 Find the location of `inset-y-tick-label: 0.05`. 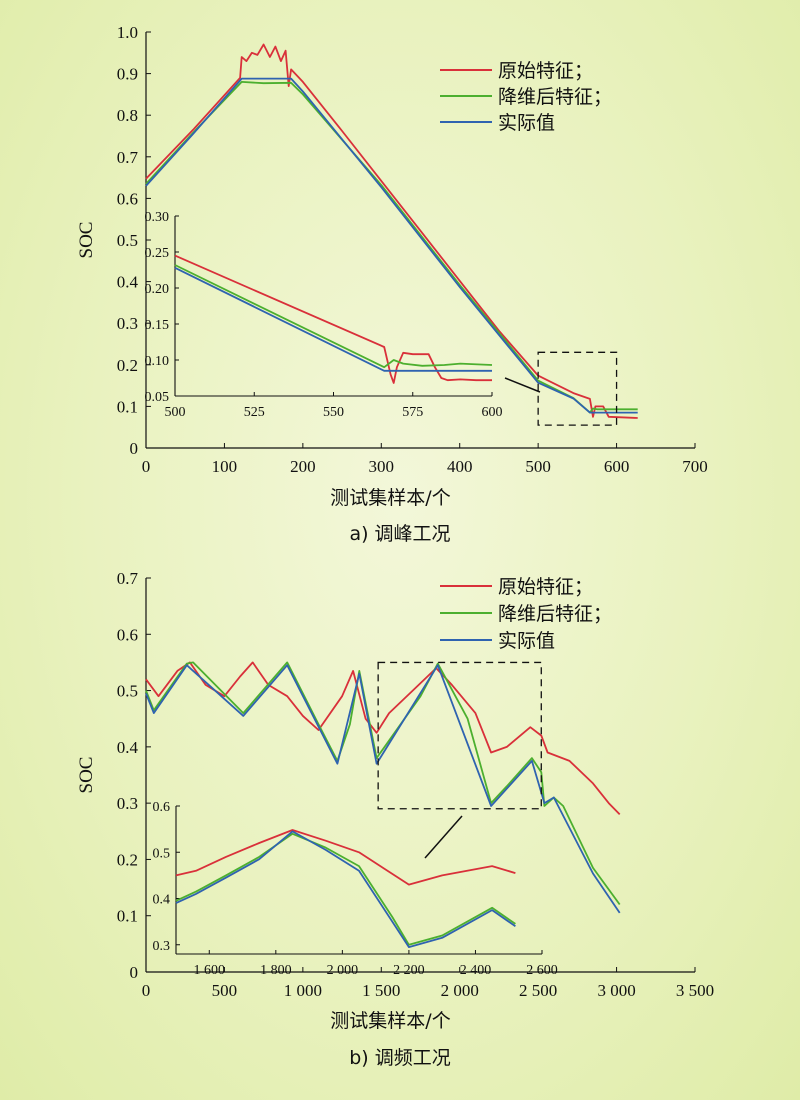

inset-y-tick-label: 0.05 is located at coordinates (157, 397).